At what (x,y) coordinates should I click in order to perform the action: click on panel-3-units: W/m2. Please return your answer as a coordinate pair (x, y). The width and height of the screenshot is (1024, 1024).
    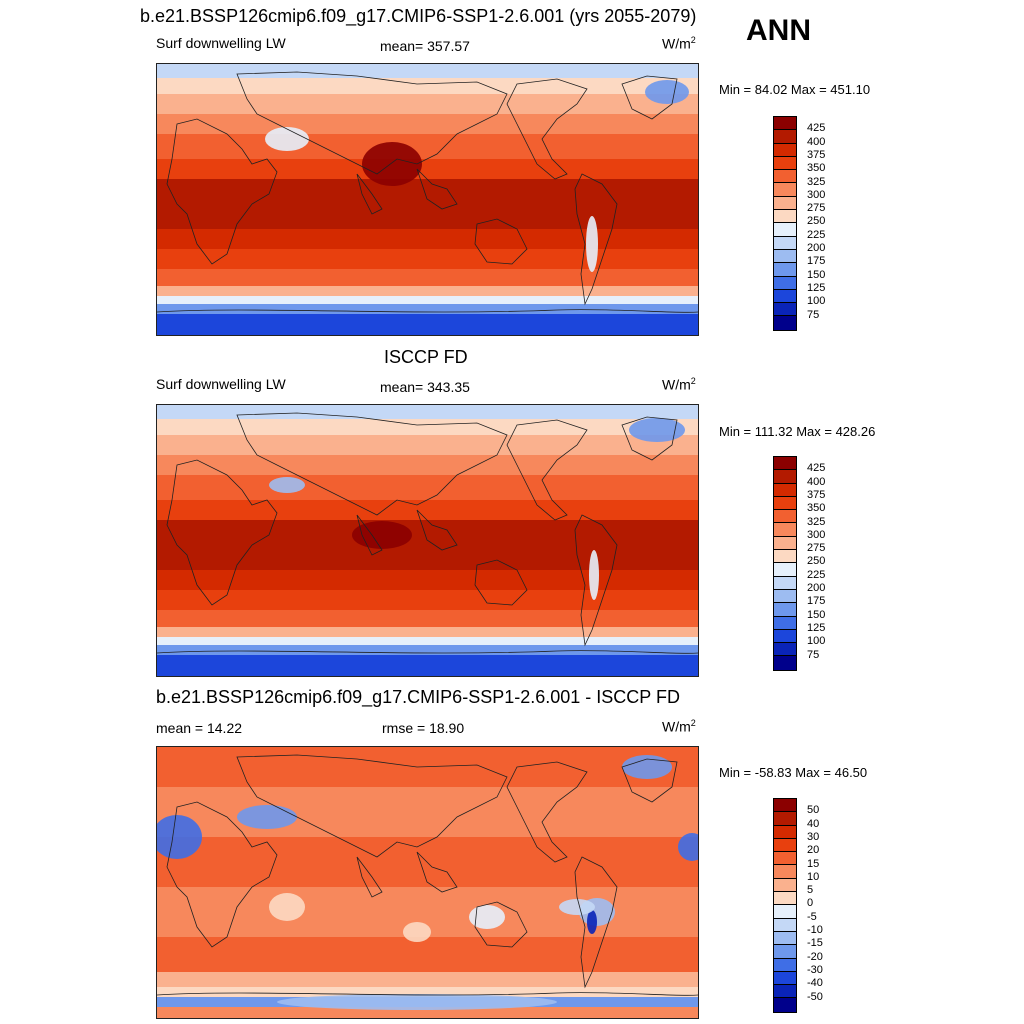
    Looking at the image, I should click on (679, 726).